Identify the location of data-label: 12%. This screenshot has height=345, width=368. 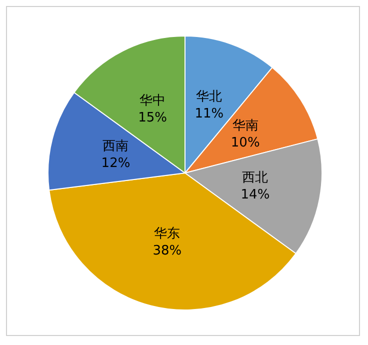
(115, 164).